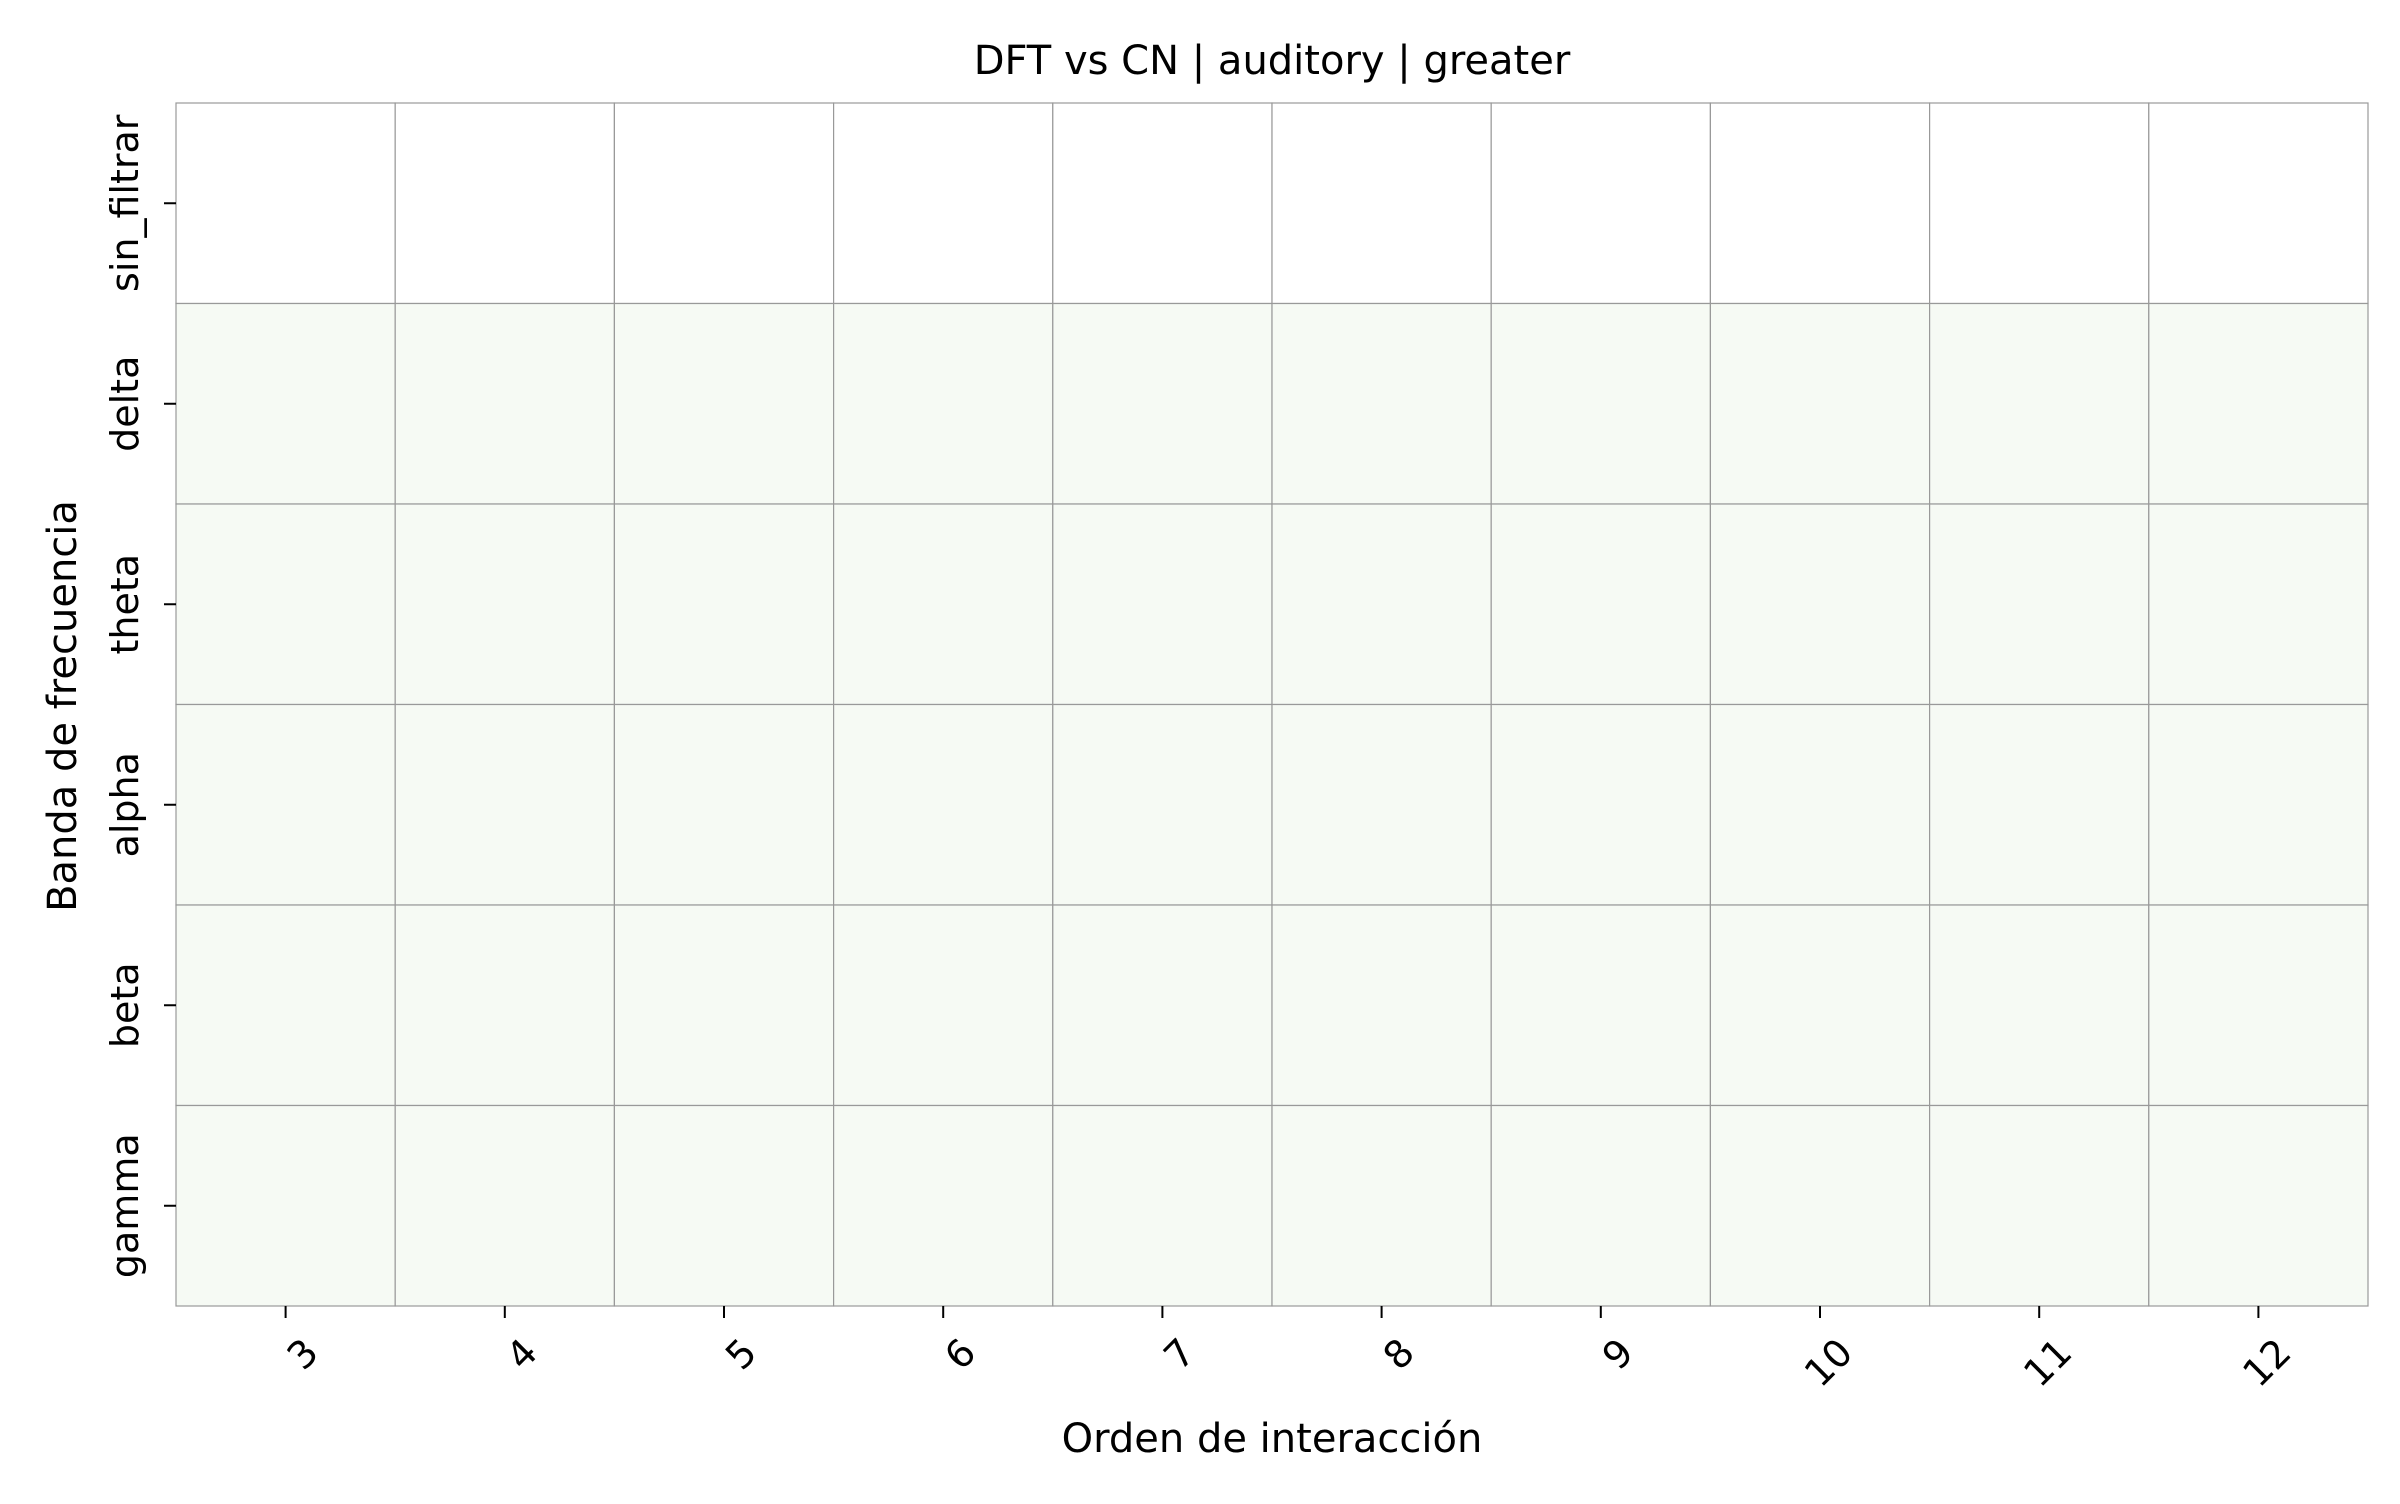  Describe the element at coordinates (303, 1354) in the screenshot. I see `x-tick-label: 3` at that location.